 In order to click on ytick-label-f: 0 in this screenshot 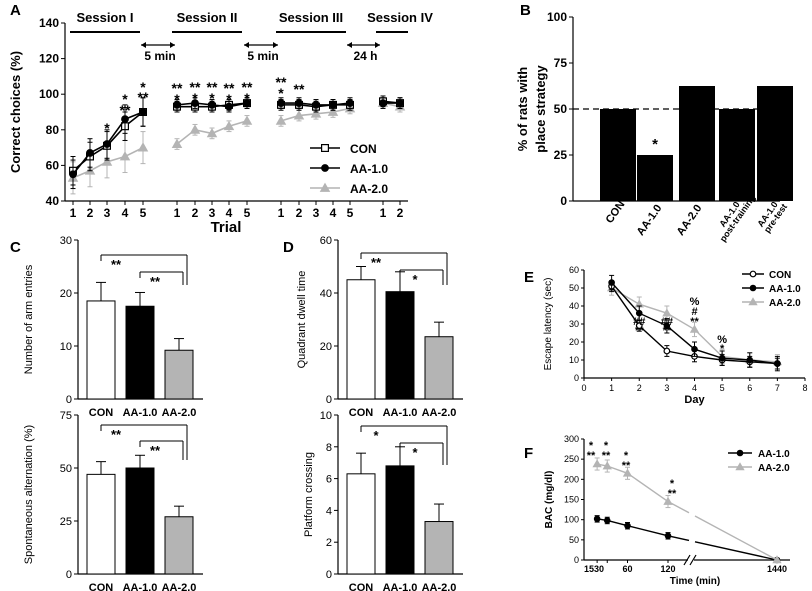, I will do `click(576, 560)`.